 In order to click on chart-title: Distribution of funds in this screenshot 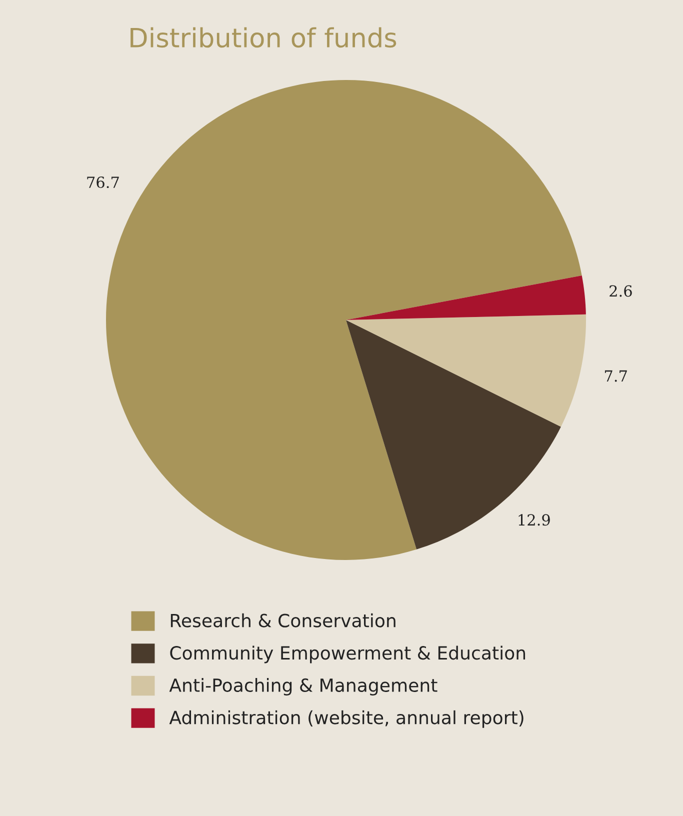, I will do `click(263, 37)`.